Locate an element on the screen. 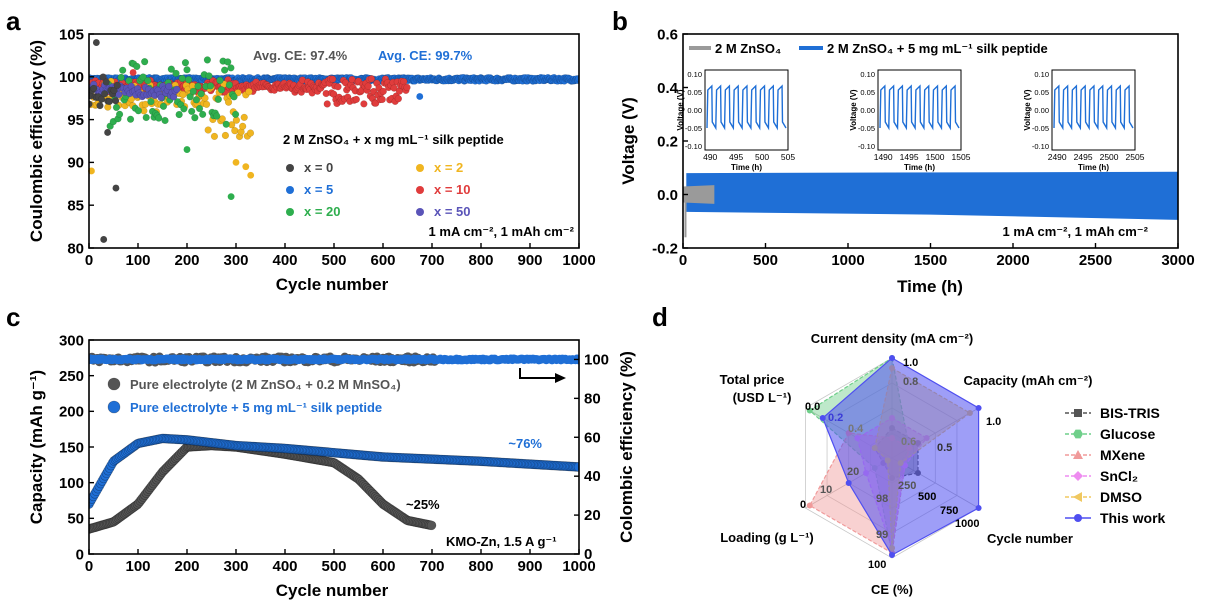  radar-tick: 0.6 is located at coordinates (908, 442).